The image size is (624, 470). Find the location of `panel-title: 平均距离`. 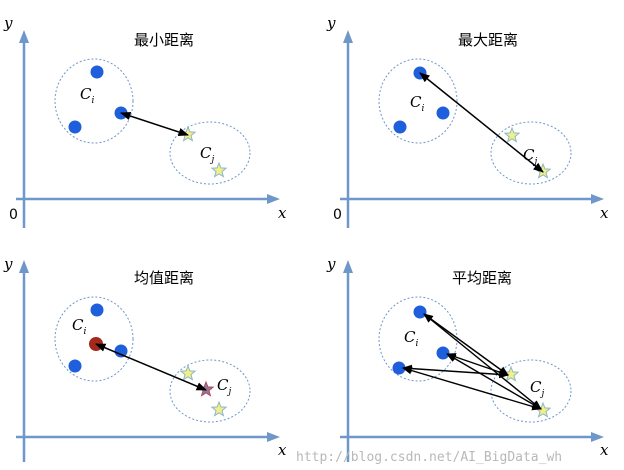

panel-title: 平均距离 is located at coordinates (482, 278).